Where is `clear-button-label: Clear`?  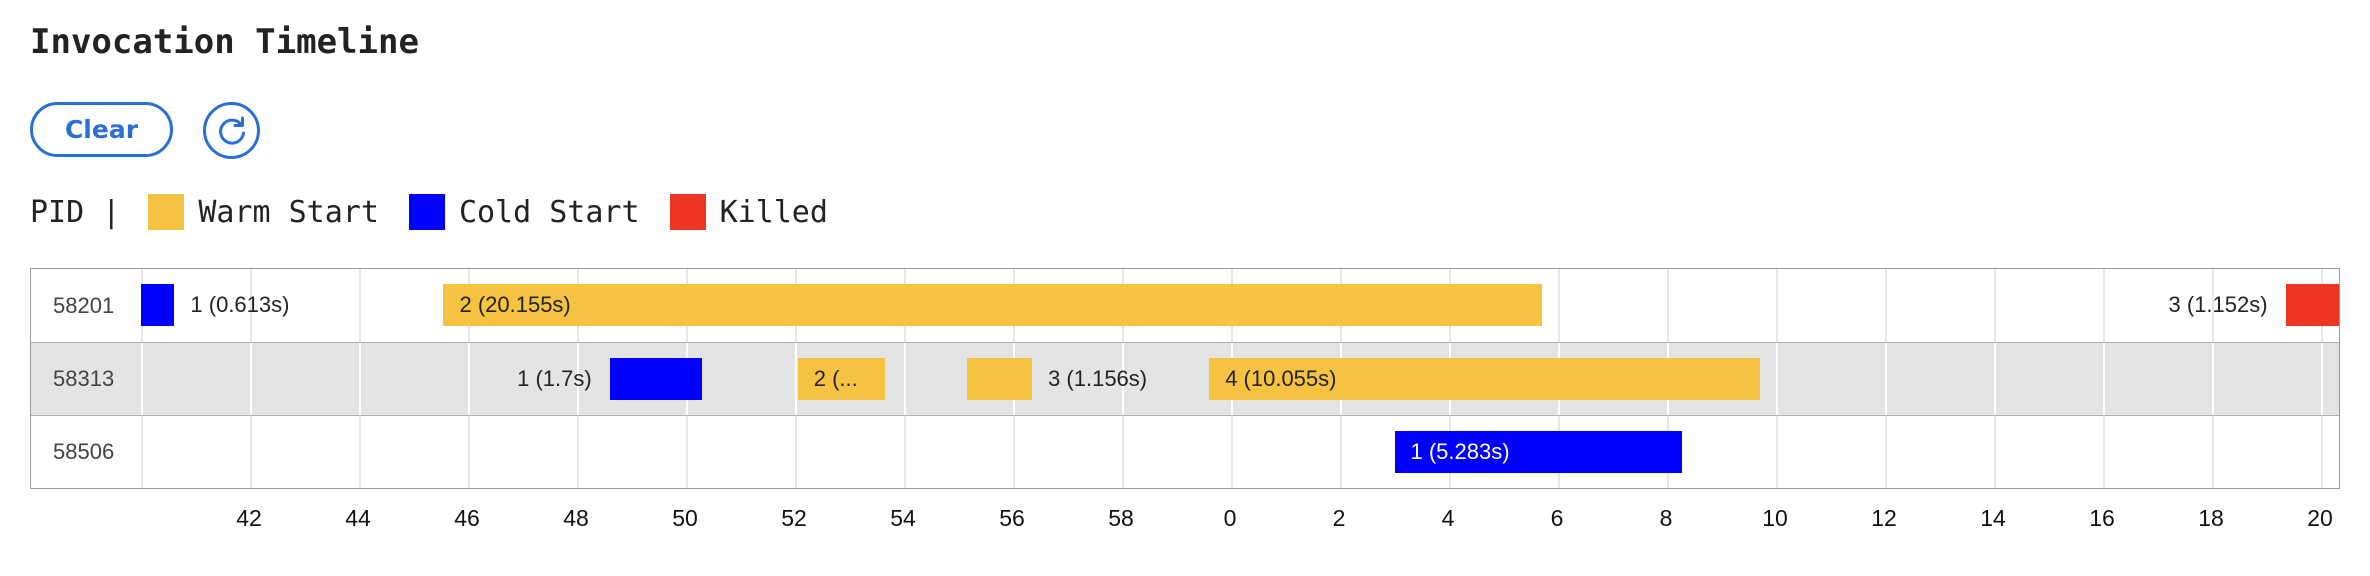 clear-button-label: Clear is located at coordinates (101, 129).